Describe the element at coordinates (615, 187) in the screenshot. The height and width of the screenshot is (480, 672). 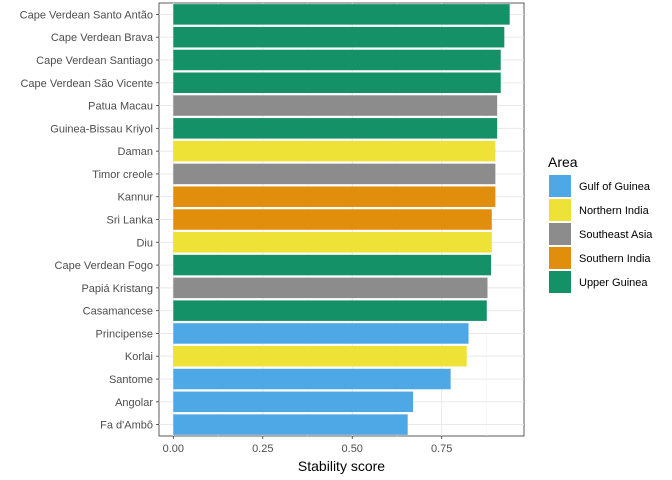
I see `legend-label: Gulf of Guinea` at that location.